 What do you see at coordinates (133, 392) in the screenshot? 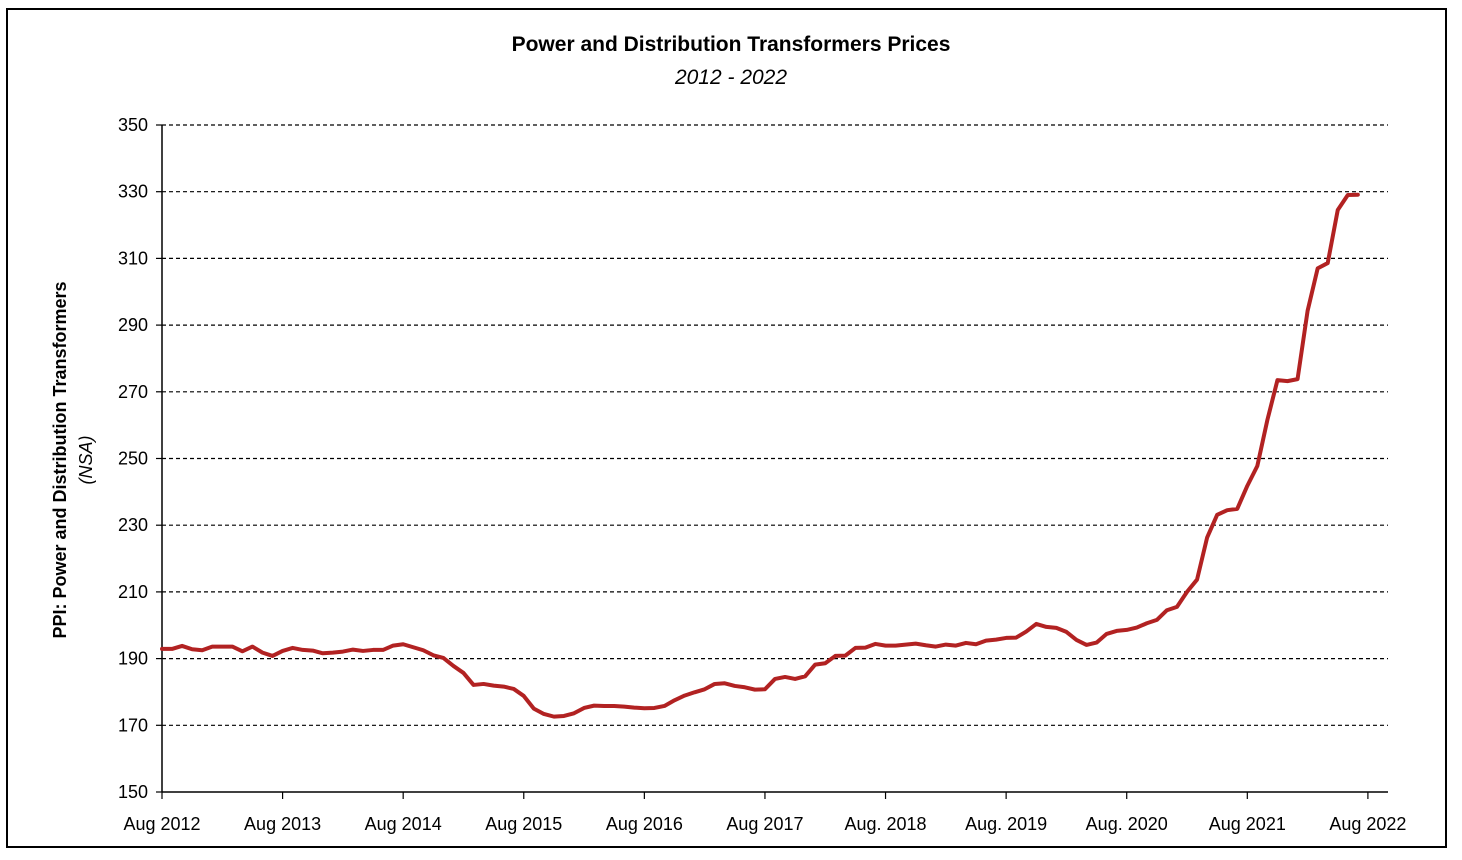
I see `y-tick-label: 270` at bounding box center [133, 392].